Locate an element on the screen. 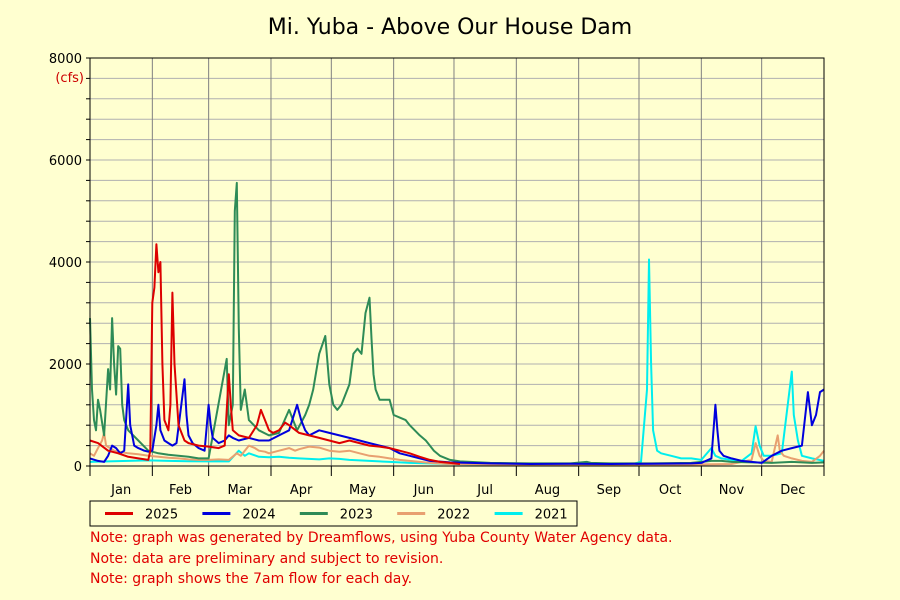 Image resolution: width=900 pixels, height=600 pixels. legend-label-2024: 2024 is located at coordinates (258, 515).